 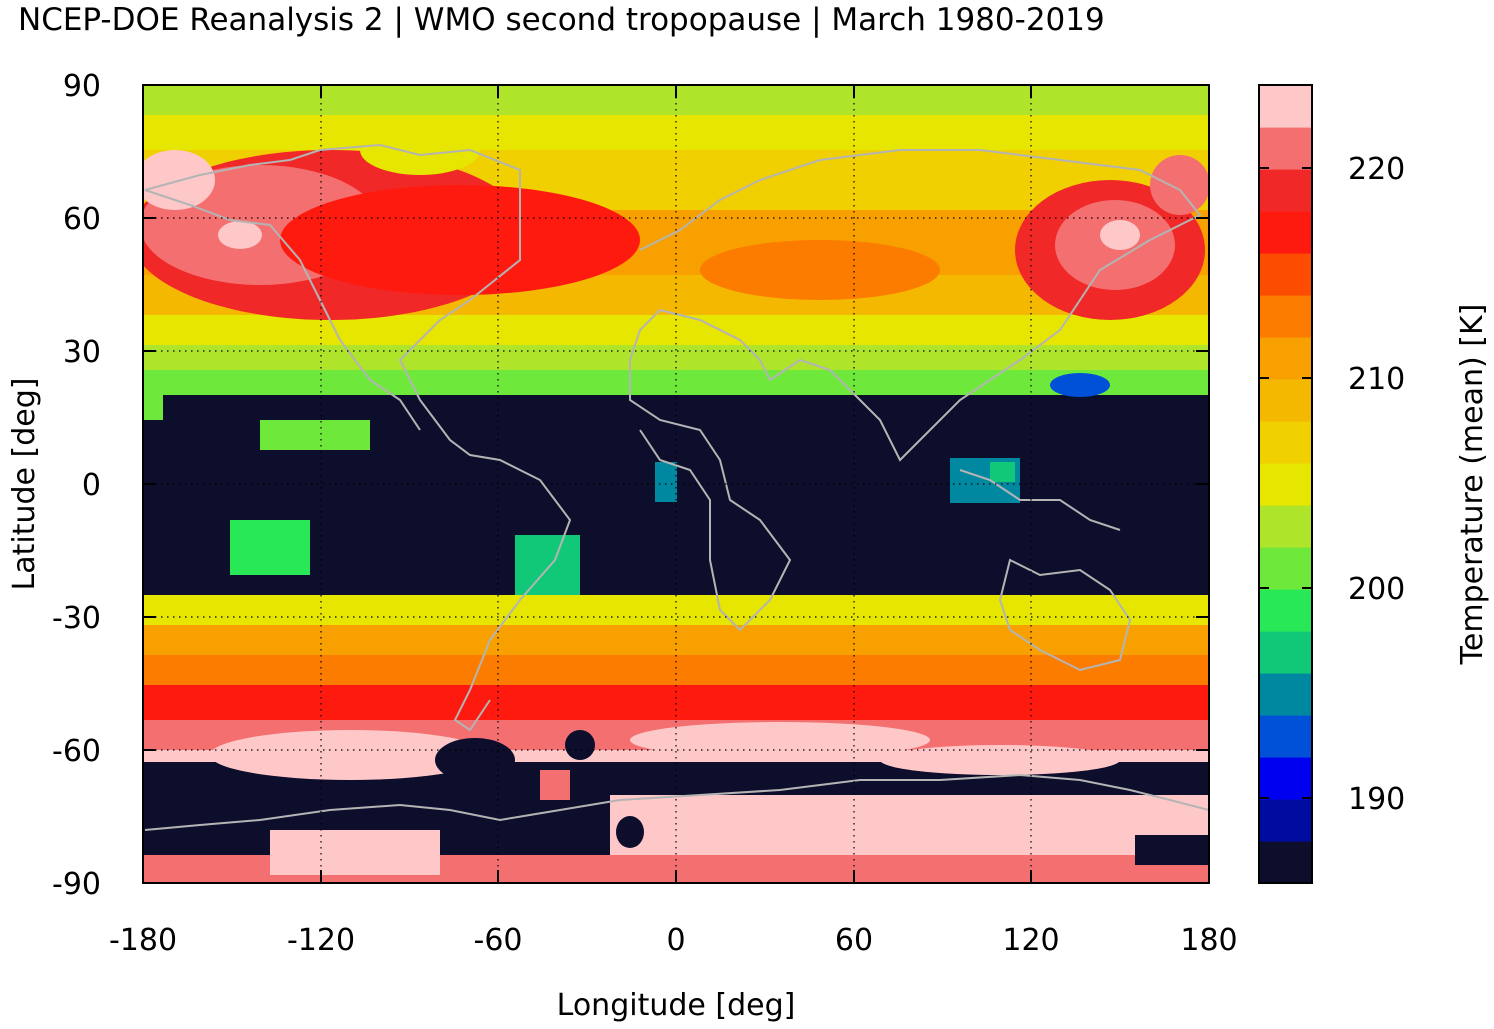 What do you see at coordinates (1376, 379) in the screenshot?
I see `colorbar-tick-label: 210` at bounding box center [1376, 379].